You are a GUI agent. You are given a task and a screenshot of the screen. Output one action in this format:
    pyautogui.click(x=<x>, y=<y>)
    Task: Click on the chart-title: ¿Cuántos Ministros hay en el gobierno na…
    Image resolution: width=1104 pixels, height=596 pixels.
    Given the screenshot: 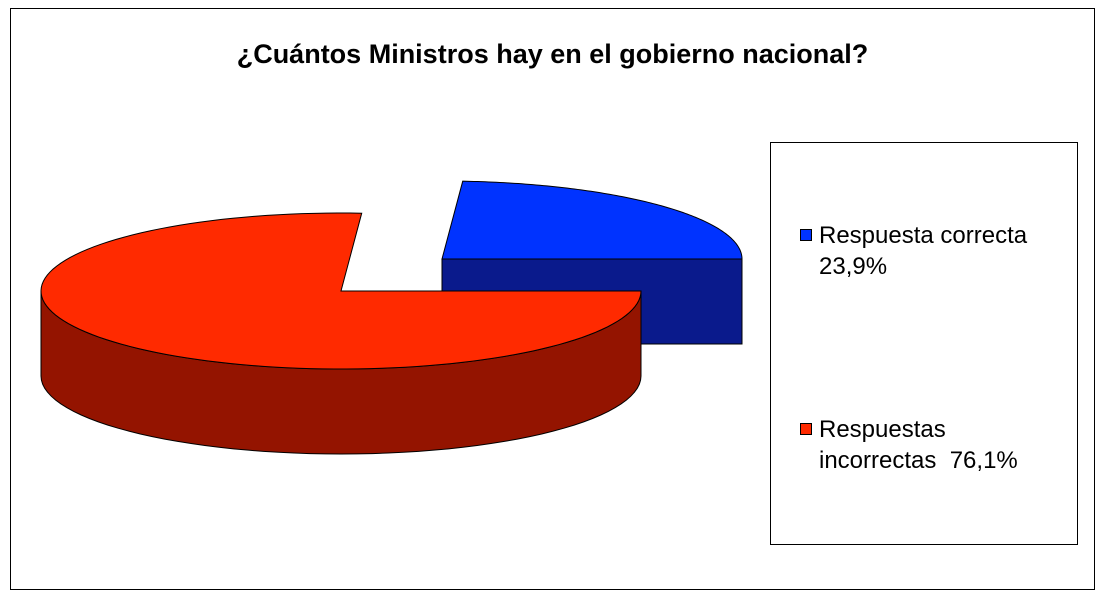 What is the action you would take?
    pyautogui.click(x=552, y=54)
    